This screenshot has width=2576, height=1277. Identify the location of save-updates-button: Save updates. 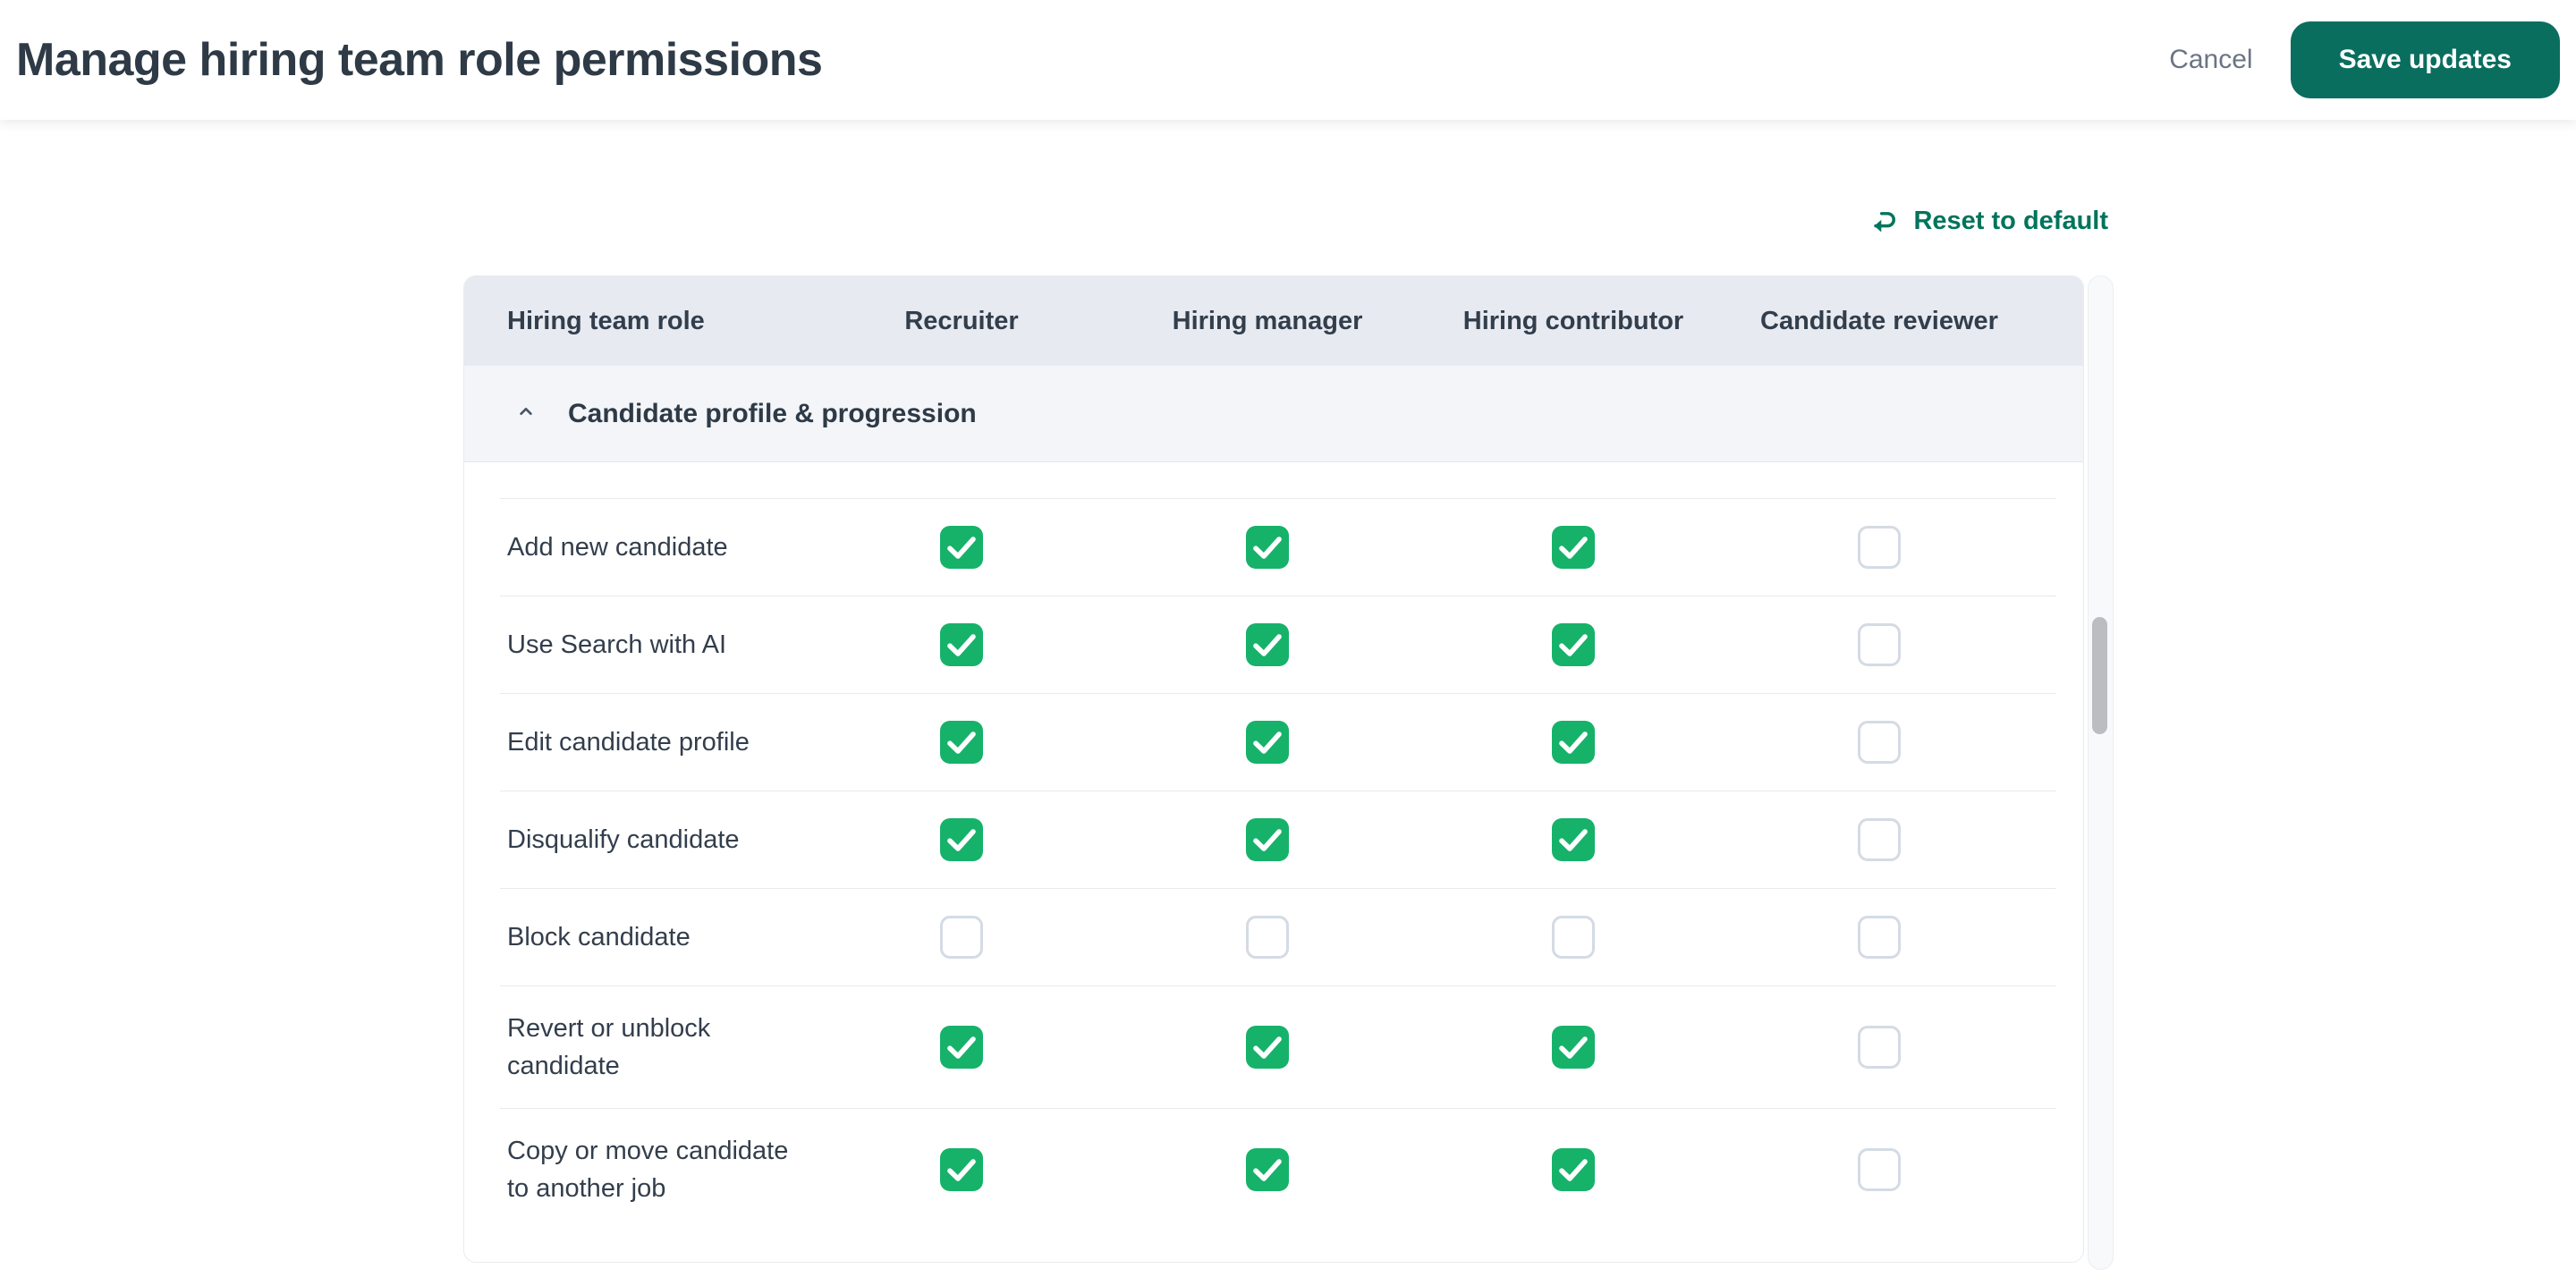
(2425, 59).